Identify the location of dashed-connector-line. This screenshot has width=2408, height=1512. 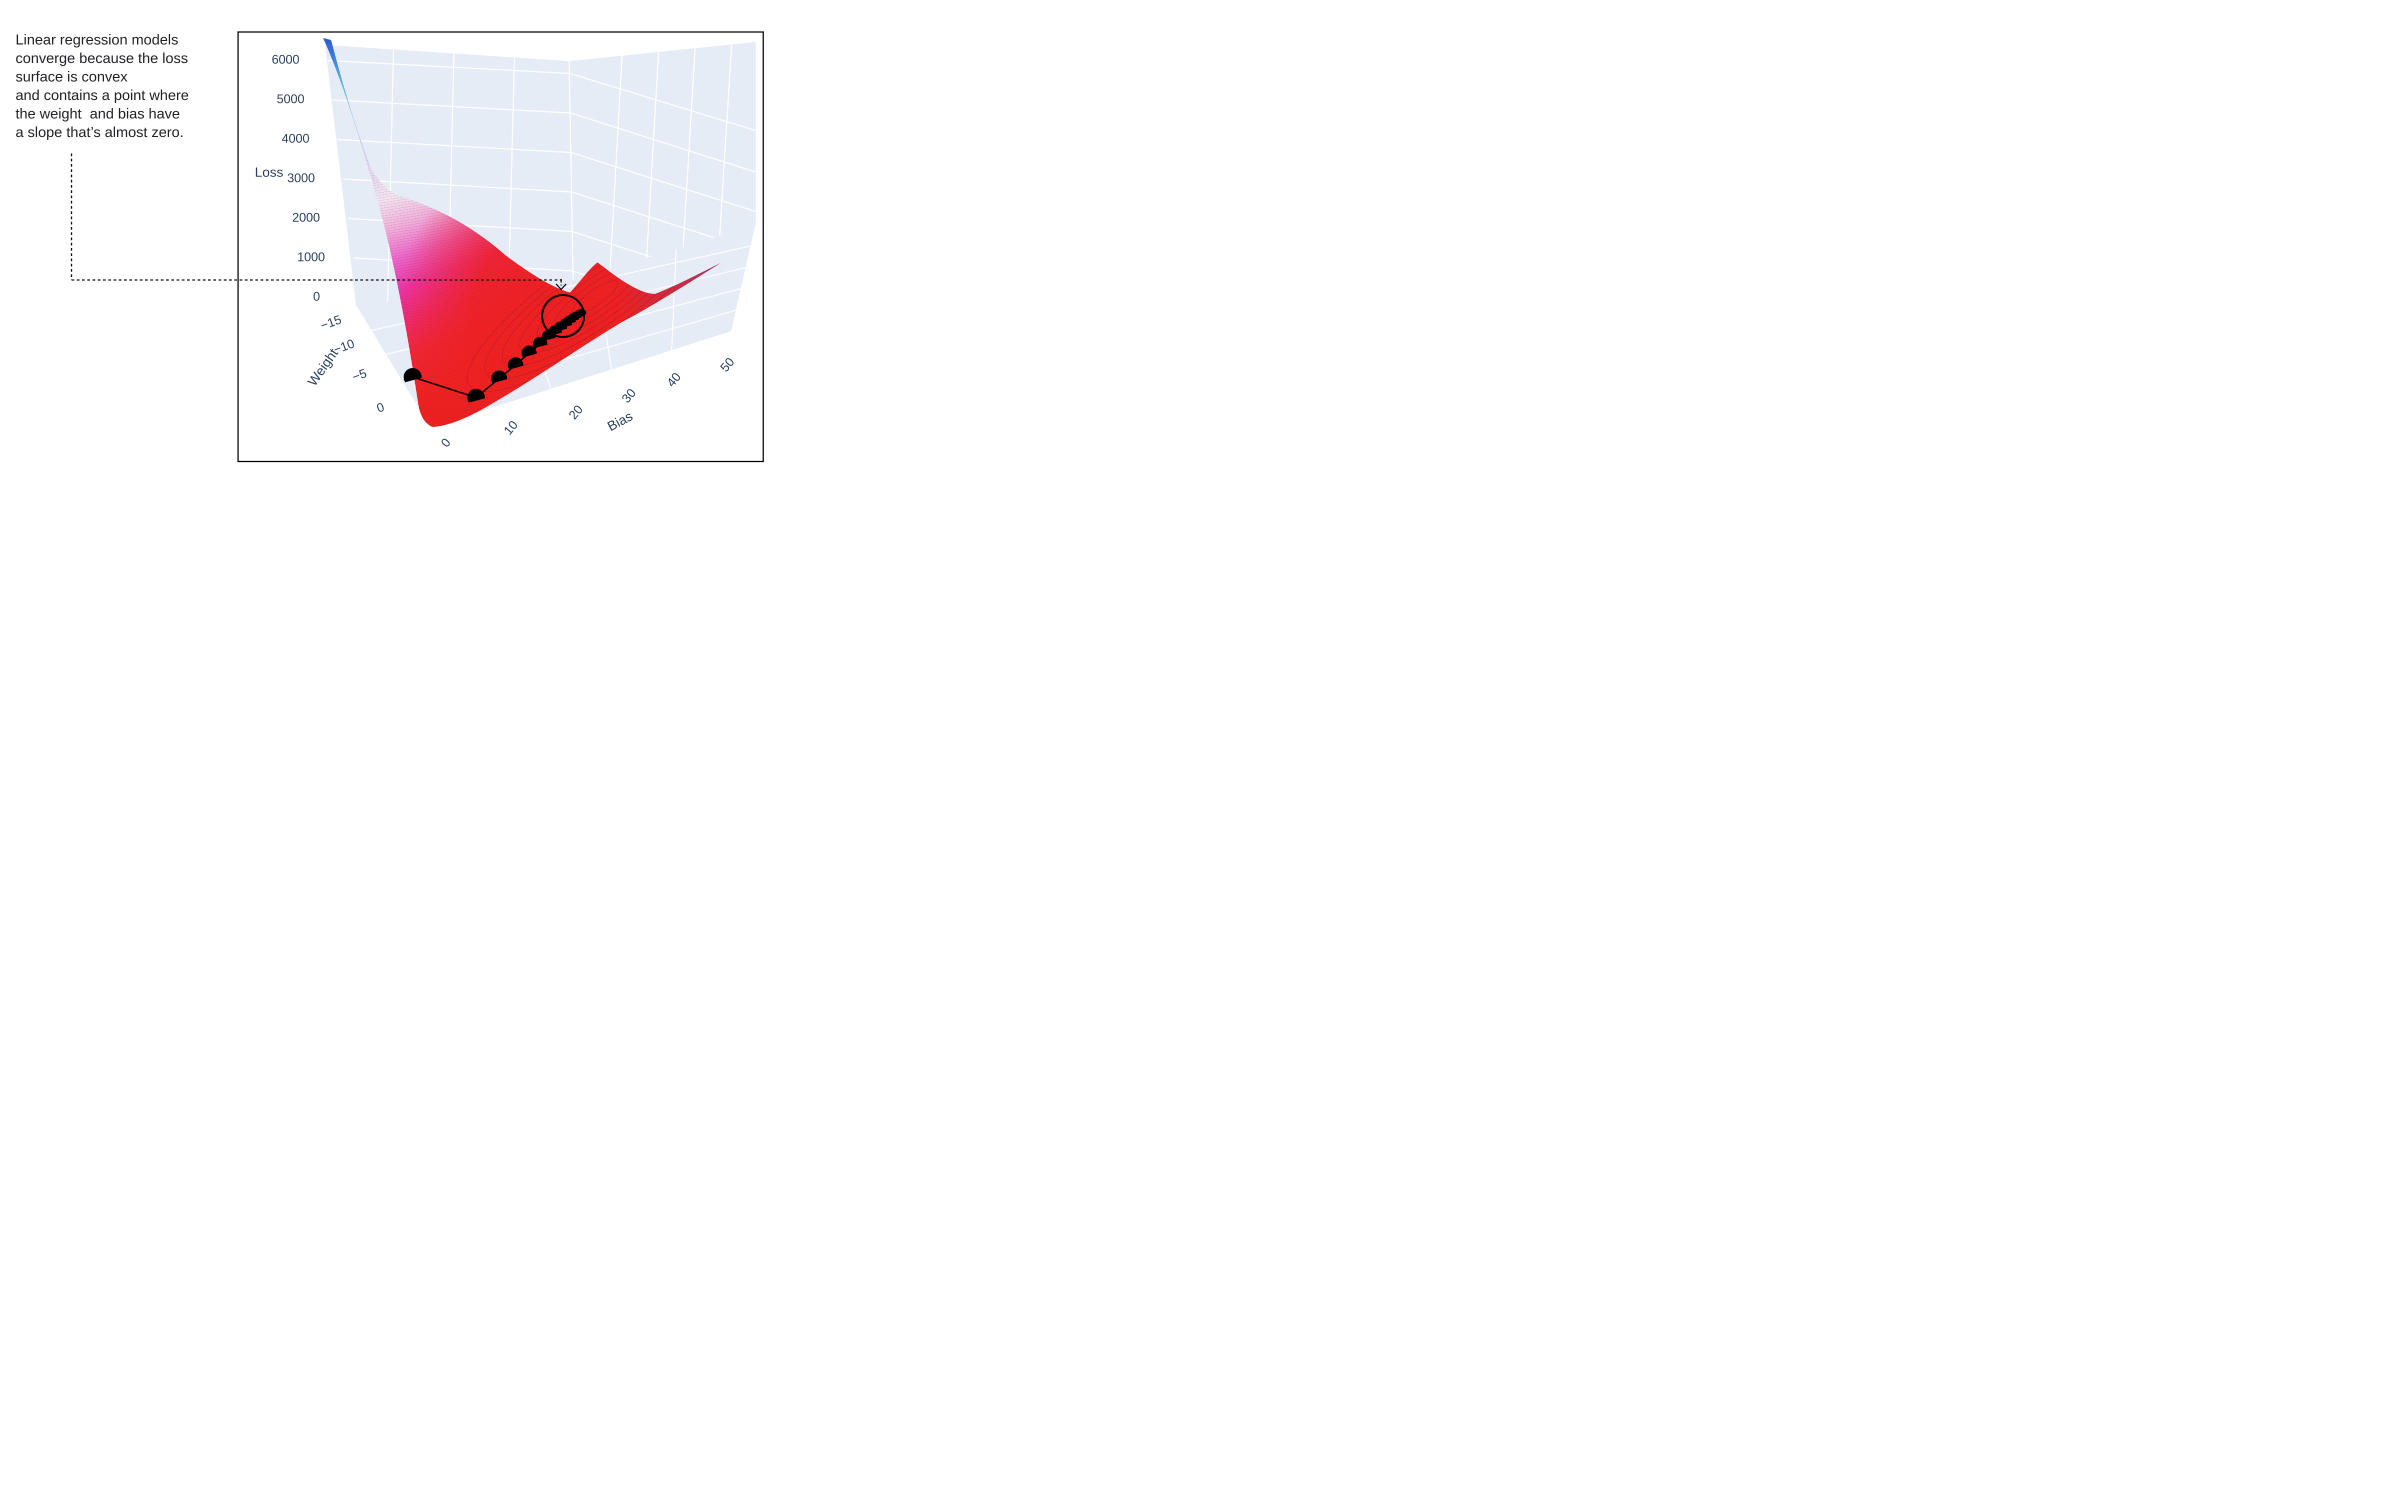
(316, 220).